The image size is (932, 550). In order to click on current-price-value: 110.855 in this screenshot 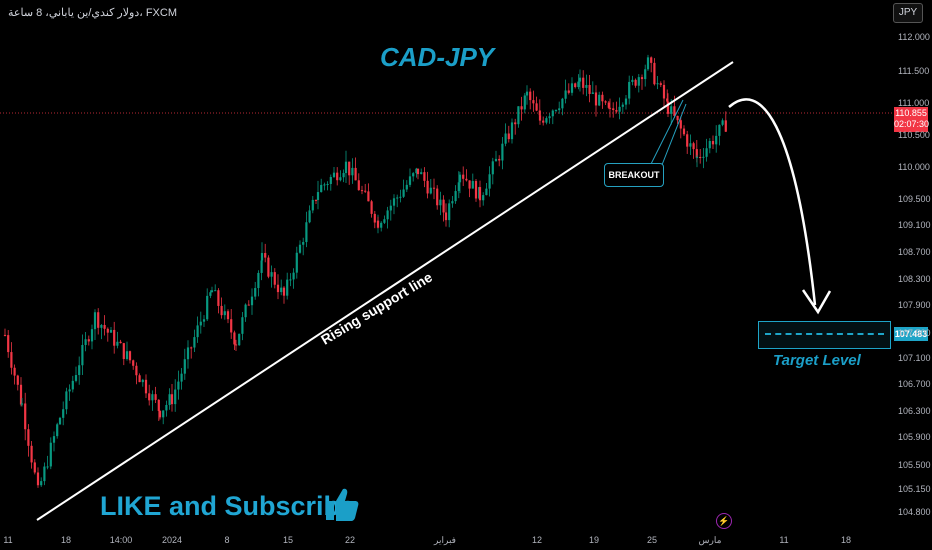, I will do `click(911, 113)`.